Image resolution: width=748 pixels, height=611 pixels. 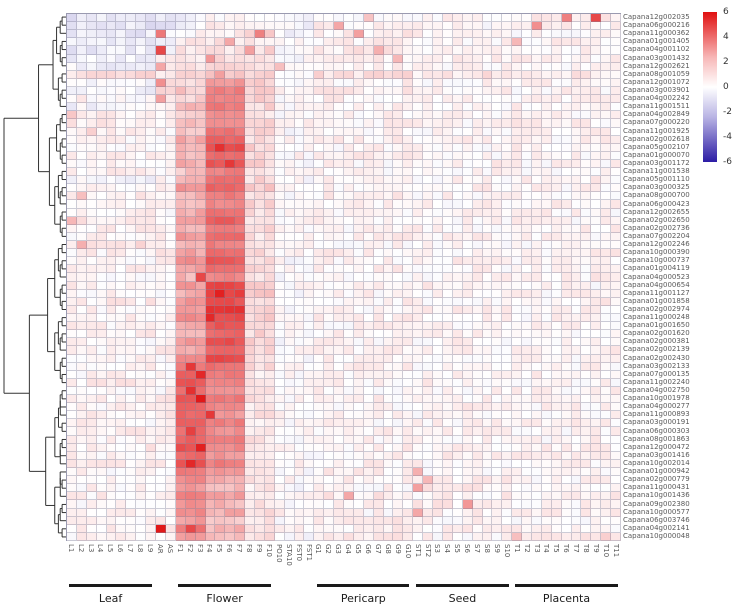 What do you see at coordinates (656, 479) in the screenshot?
I see `gene-label: Capana02g000779` at bounding box center [656, 479].